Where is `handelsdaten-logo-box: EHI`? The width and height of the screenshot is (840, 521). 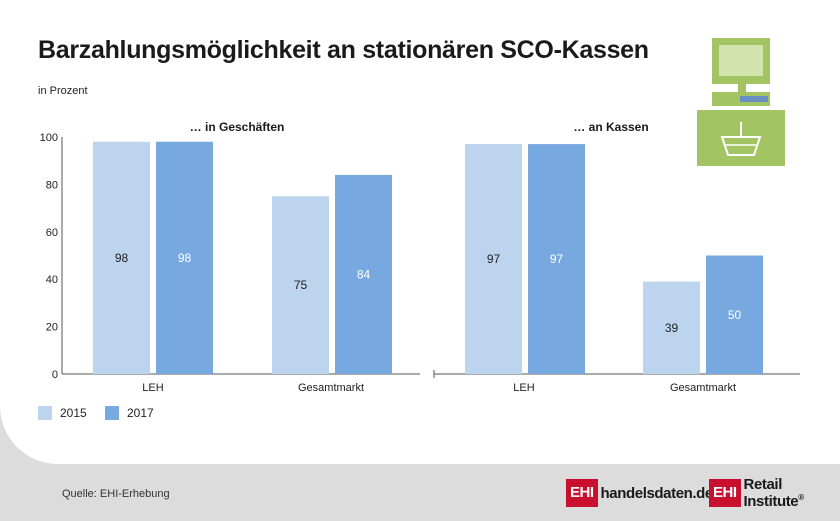 handelsdaten-logo-box: EHI is located at coordinates (582, 493).